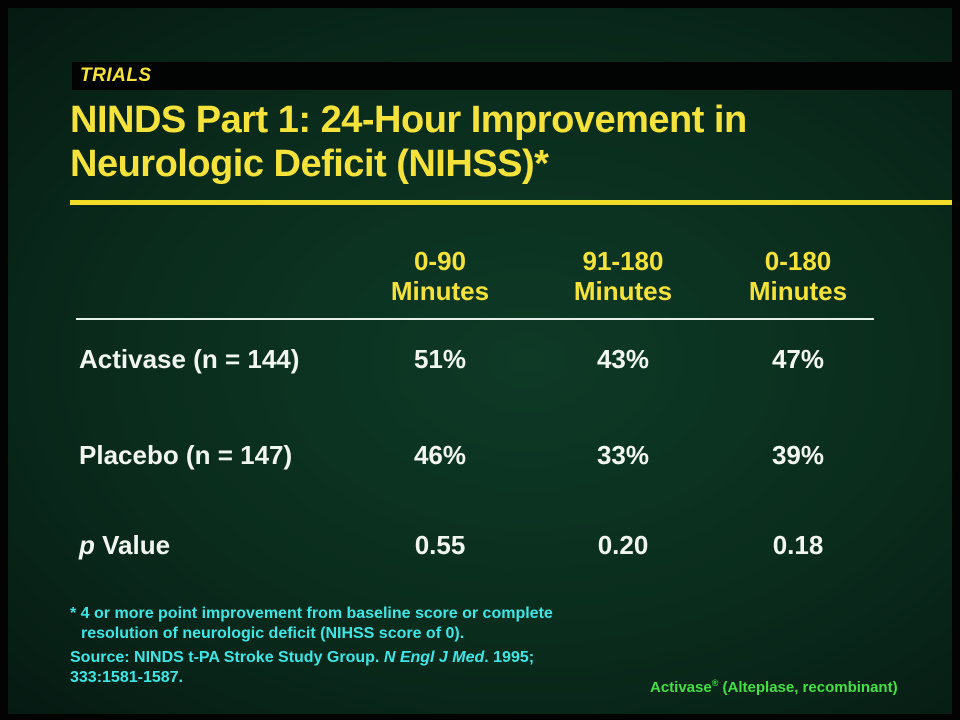 This screenshot has width=960, height=720. What do you see at coordinates (229, 545) in the screenshot?
I see `row-label-p-value: p Value` at bounding box center [229, 545].